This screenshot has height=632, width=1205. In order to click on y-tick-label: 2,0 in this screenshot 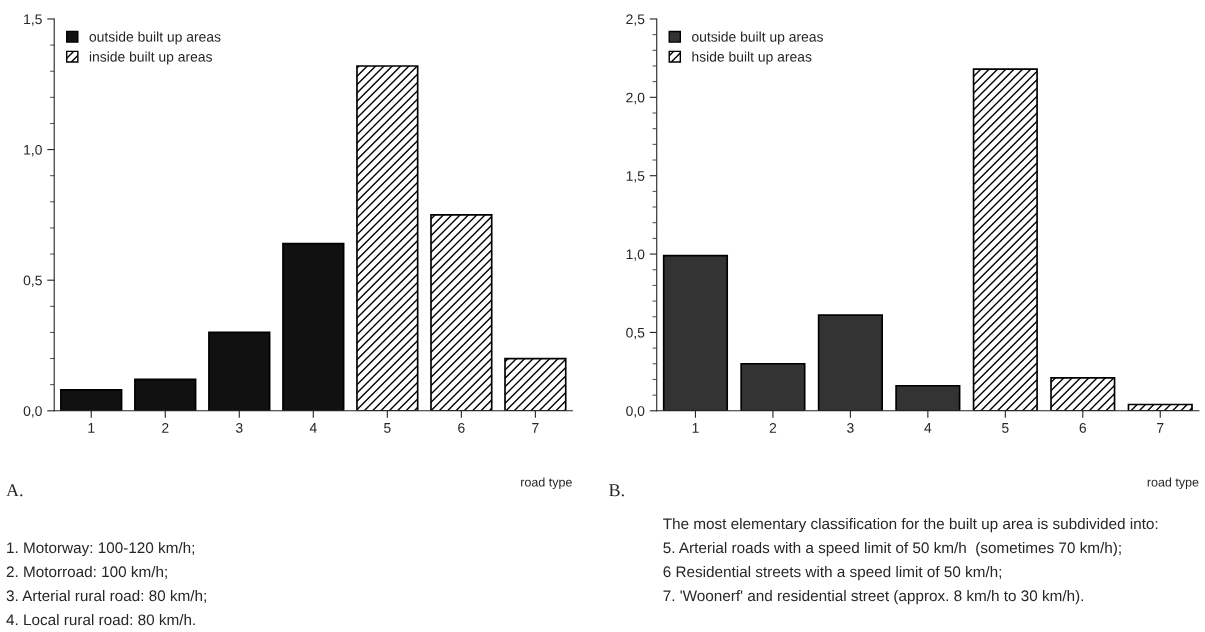, I will do `click(635, 98)`.